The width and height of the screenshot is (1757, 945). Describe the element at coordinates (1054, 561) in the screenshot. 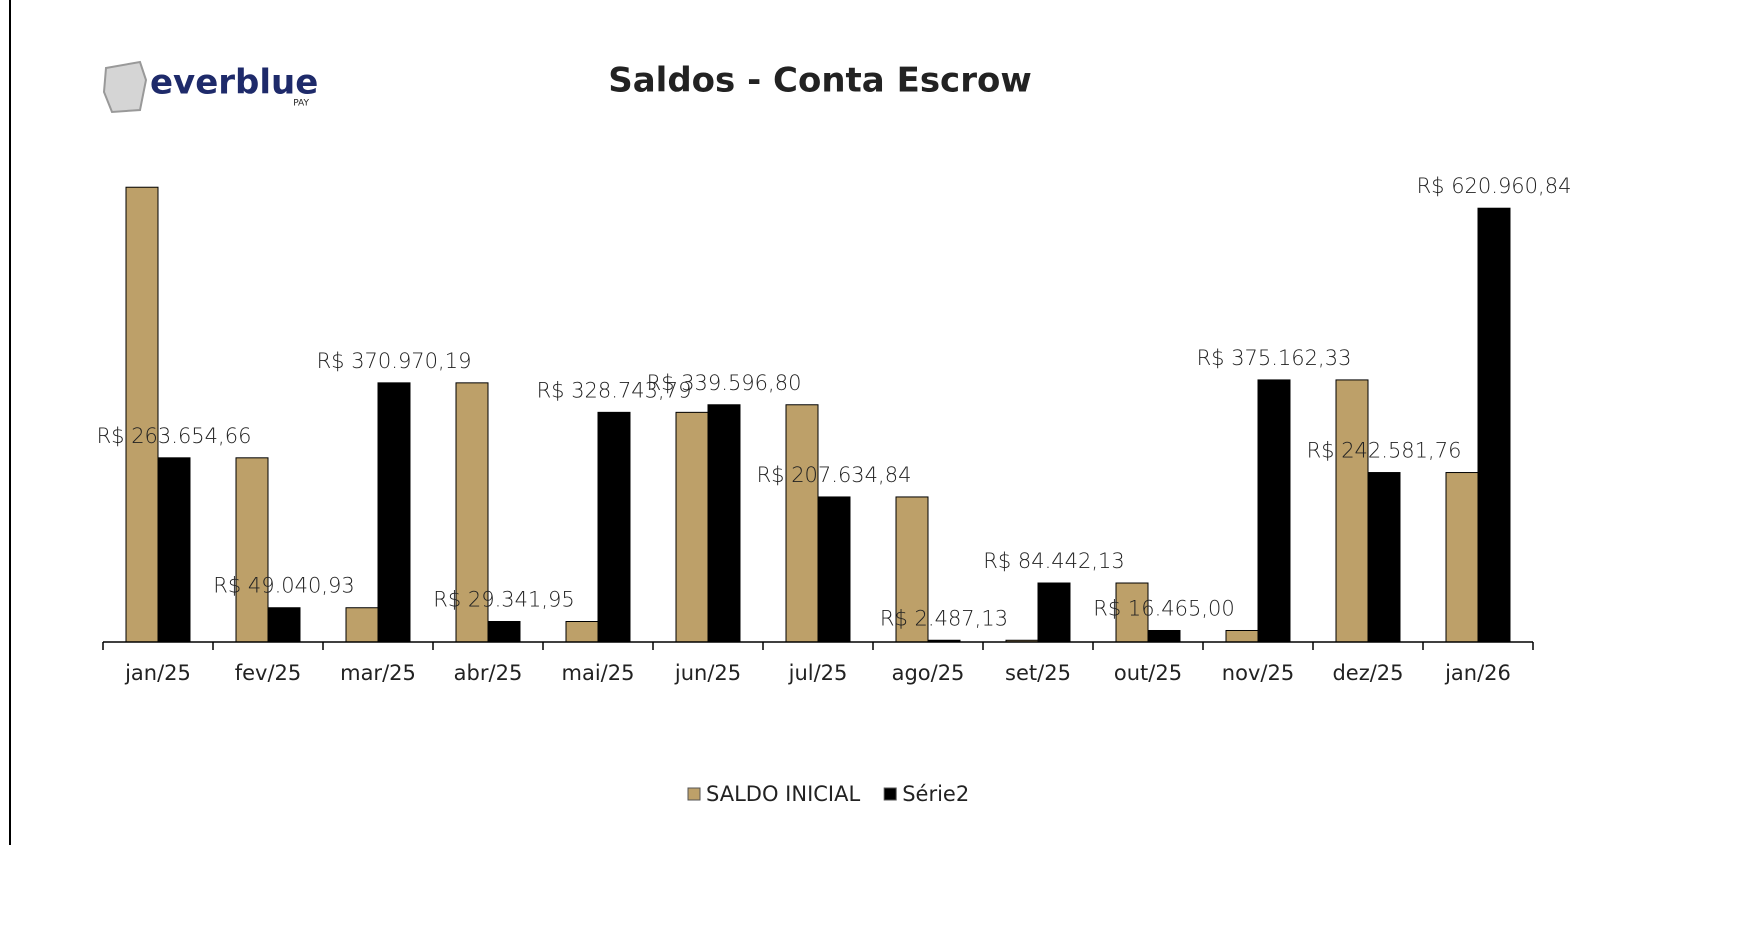

I see `data-label: R$ 84.442,13` at that location.